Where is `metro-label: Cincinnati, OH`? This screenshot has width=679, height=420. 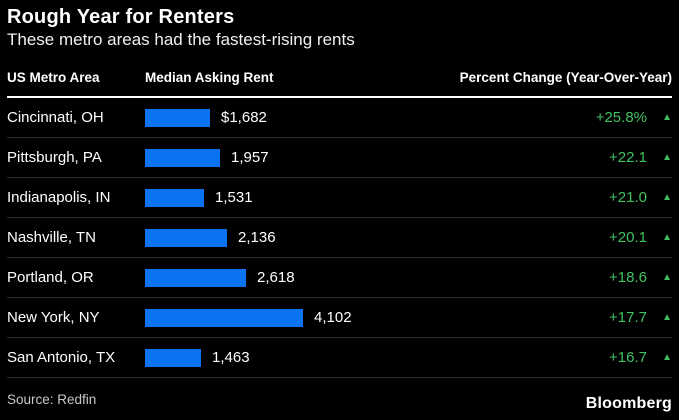
metro-label: Cincinnati, OH is located at coordinates (55, 117).